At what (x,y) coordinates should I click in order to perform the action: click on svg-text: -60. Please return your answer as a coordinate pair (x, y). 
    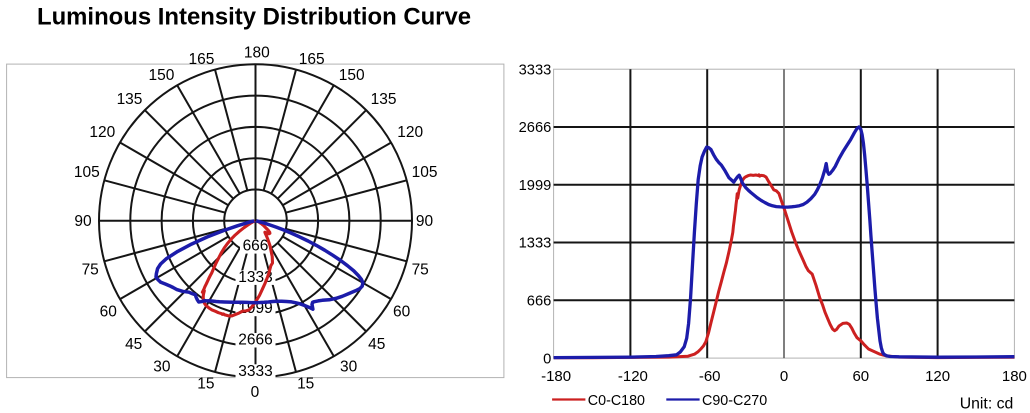
    Looking at the image, I should click on (710, 376).